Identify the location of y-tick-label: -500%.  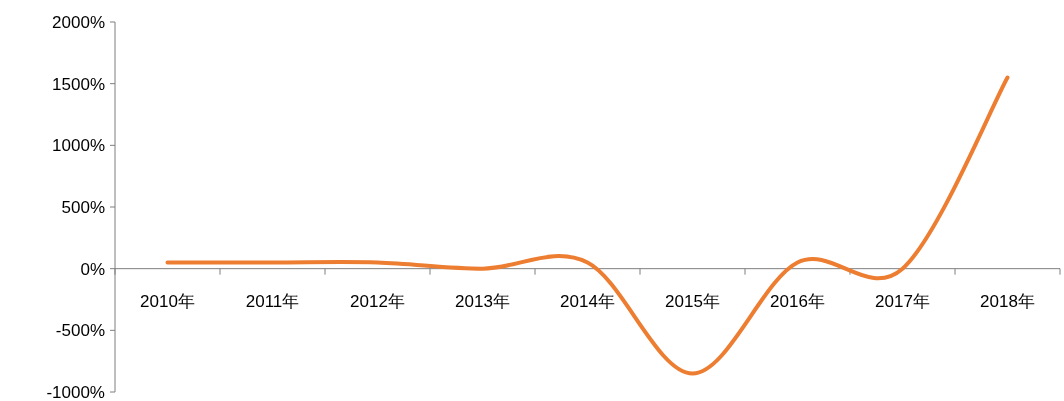
(80, 331).